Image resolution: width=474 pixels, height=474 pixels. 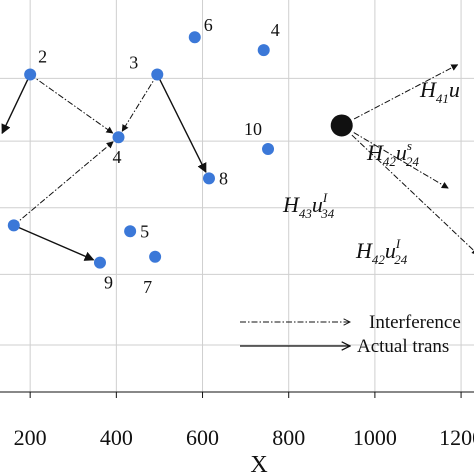 What do you see at coordinates (117, 157) in the screenshot?
I see `node-label-4b: 4` at bounding box center [117, 157].